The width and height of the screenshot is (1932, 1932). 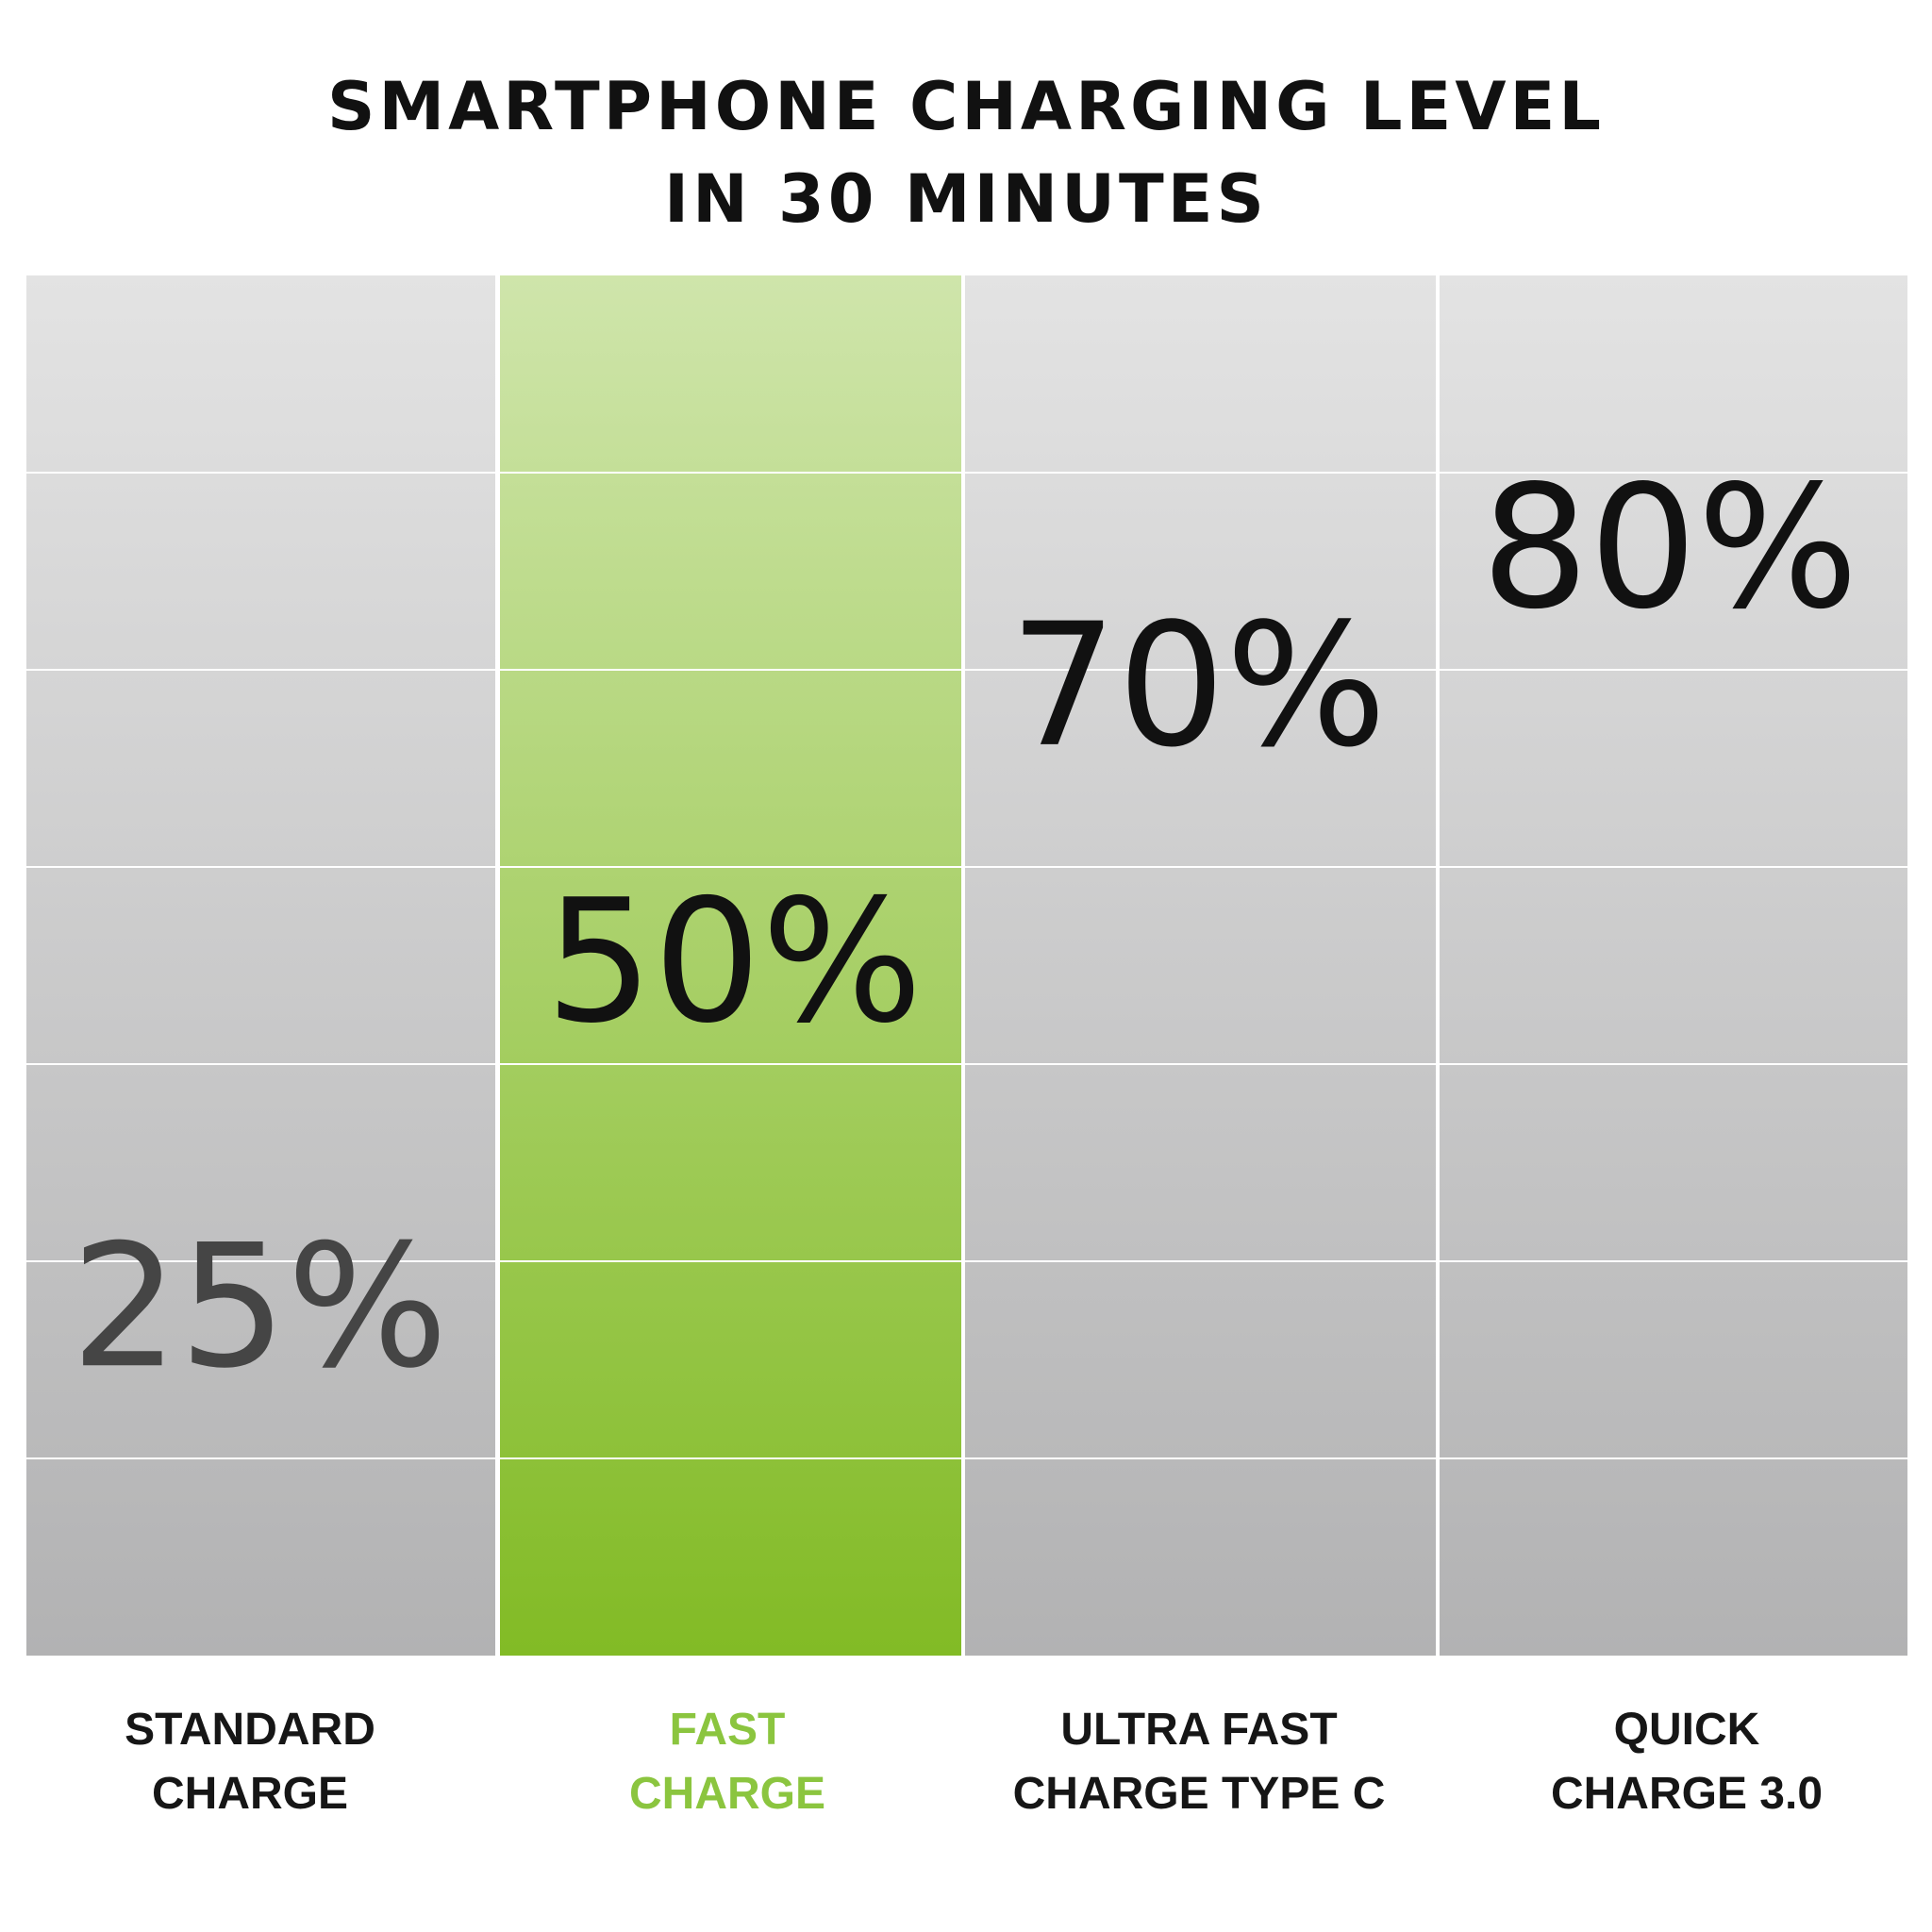 What do you see at coordinates (1199, 1762) in the screenshot?
I see `category-label-ultra-fast-charge-type-c: ULTRA FAST CHARGE TYPE C` at bounding box center [1199, 1762].